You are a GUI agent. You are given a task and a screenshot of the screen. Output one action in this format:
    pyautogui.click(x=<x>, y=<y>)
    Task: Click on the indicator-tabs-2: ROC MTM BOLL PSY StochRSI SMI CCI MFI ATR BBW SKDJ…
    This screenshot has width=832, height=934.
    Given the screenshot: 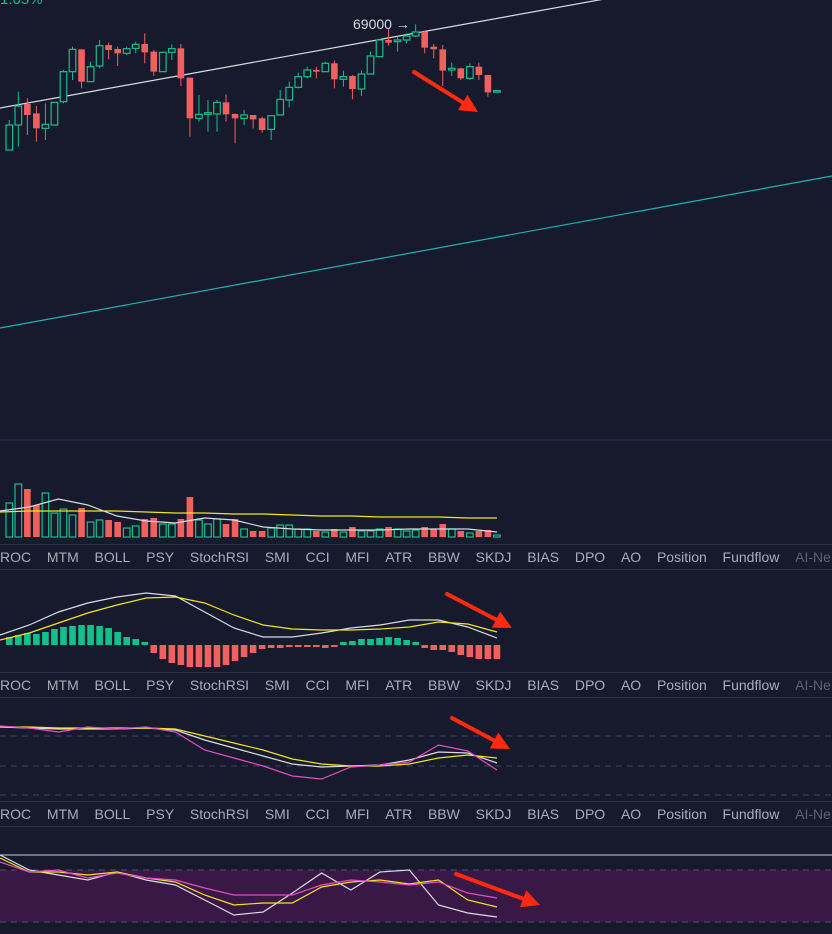 What is the action you would take?
    pyautogui.click(x=416, y=685)
    